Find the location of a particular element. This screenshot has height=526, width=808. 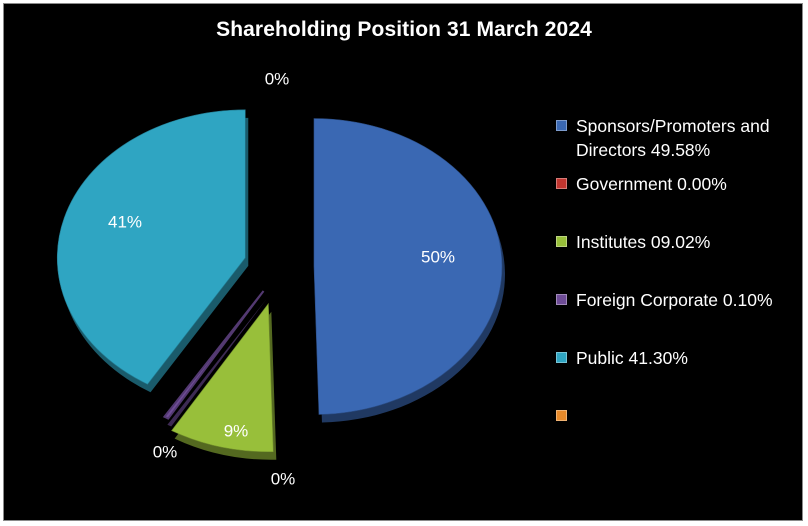

data-label-institutes: 9% is located at coordinates (236, 430).